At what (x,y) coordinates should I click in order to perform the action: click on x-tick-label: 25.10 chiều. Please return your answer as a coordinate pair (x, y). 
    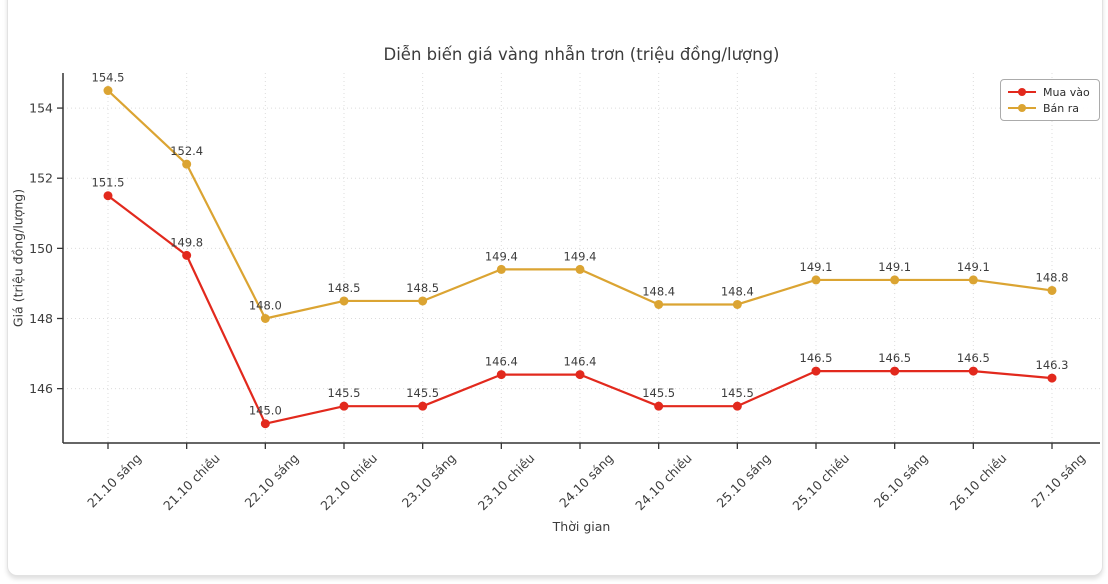
    Looking at the image, I should click on (820, 482).